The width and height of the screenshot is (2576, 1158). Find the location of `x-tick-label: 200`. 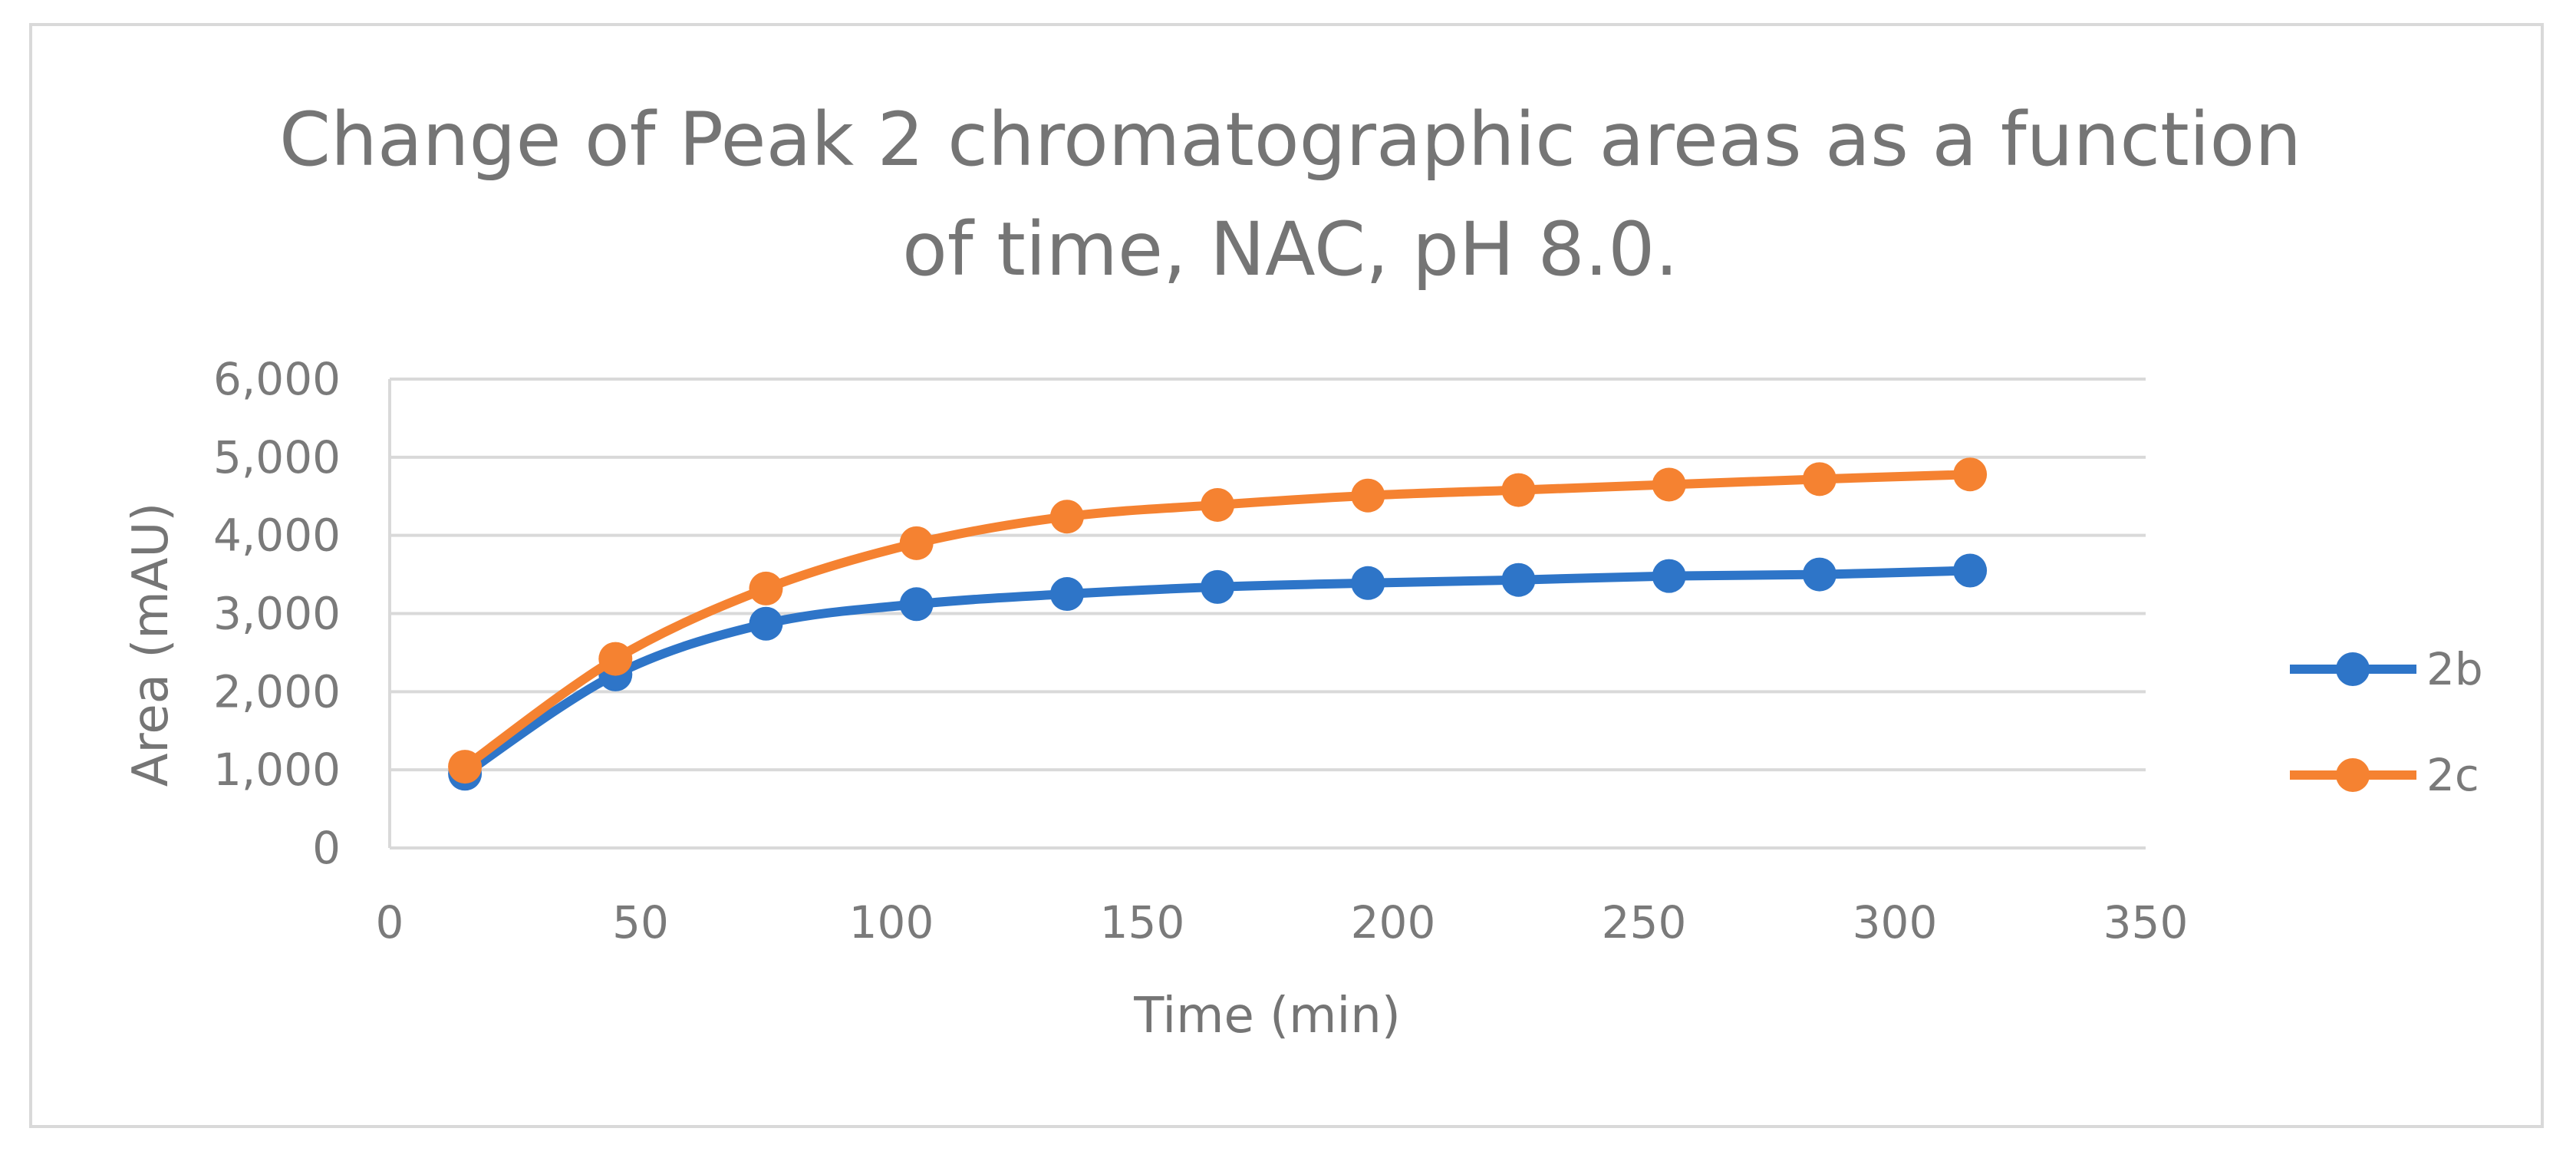

x-tick-label: 200 is located at coordinates (1393, 922).